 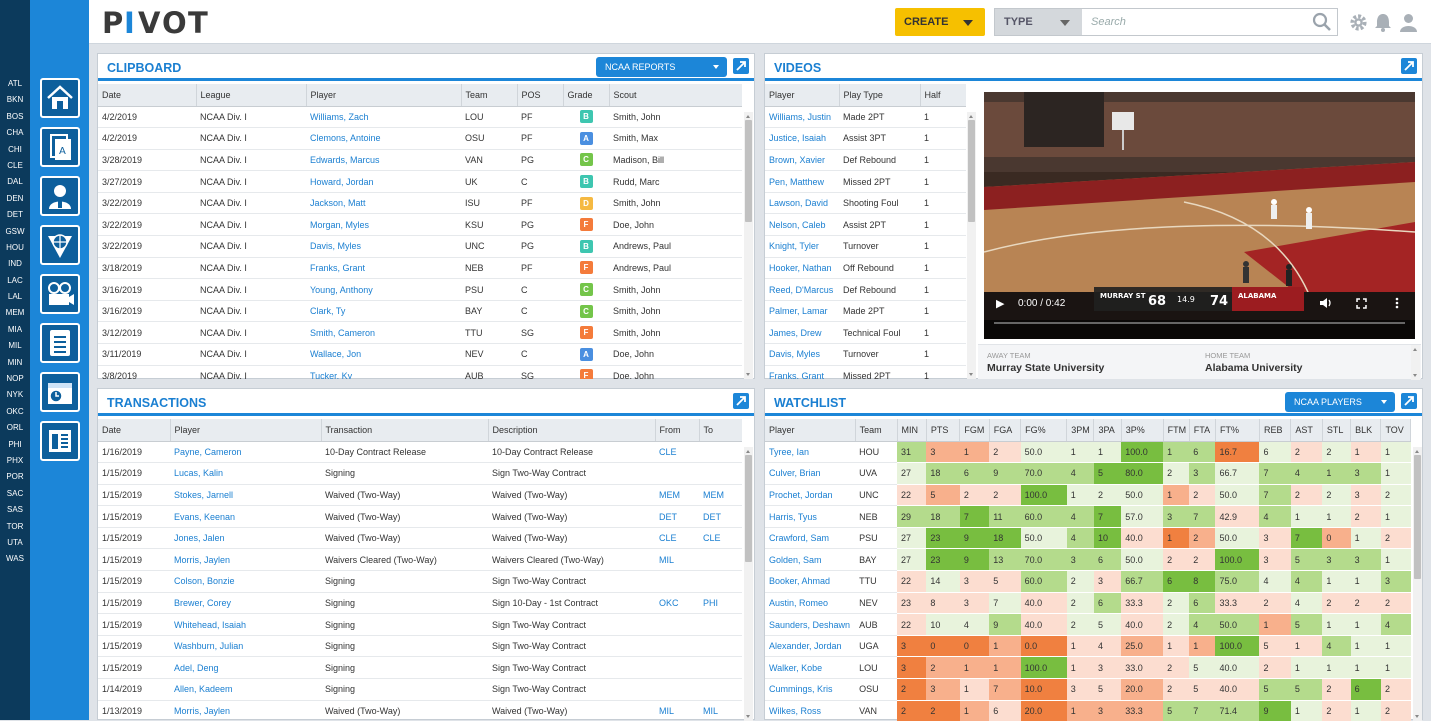 What do you see at coordinates (15, 460) in the screenshot?
I see `team-link: PHX` at bounding box center [15, 460].